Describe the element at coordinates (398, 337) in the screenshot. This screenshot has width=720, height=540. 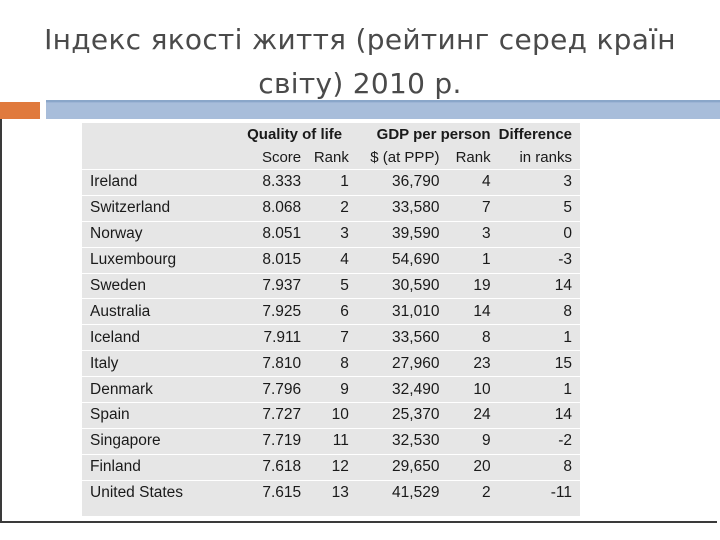
I see `cell-gdp: 33,560` at that location.